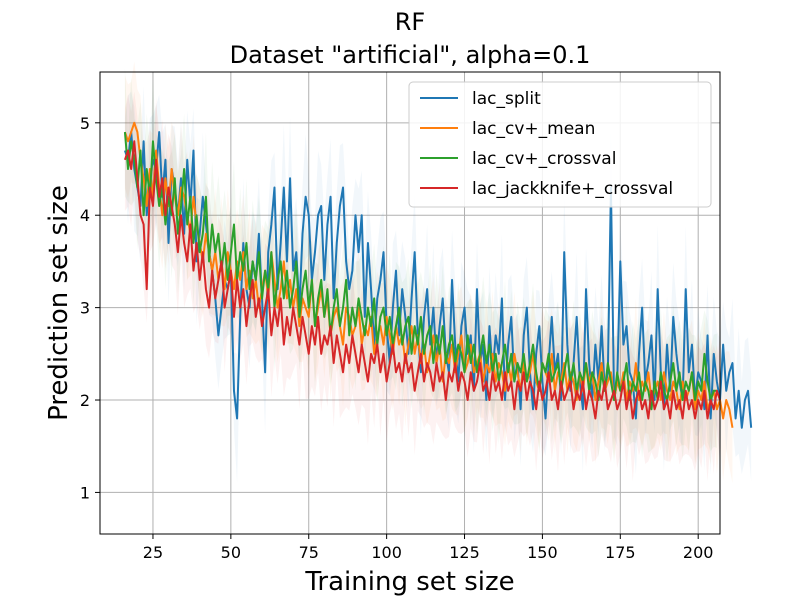 This screenshot has height=600, width=800. Describe the element at coordinates (620, 552) in the screenshot. I see `x-tick-label: 175` at that location.